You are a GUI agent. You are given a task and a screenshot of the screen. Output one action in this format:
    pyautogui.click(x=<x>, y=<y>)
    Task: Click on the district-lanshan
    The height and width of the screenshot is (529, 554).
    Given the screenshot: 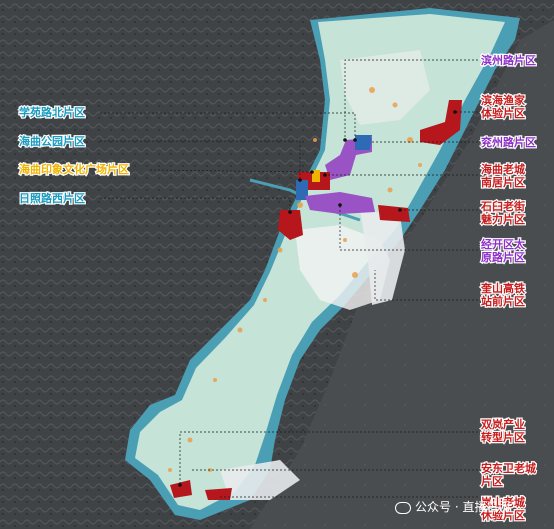 What is the action you would take?
    pyautogui.click(x=218, y=494)
    